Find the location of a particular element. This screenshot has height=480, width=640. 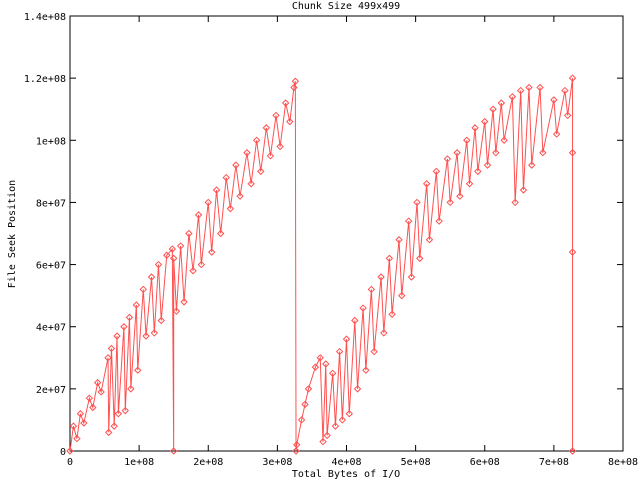

y-tick-label: 4e+07 is located at coordinates (51, 328).